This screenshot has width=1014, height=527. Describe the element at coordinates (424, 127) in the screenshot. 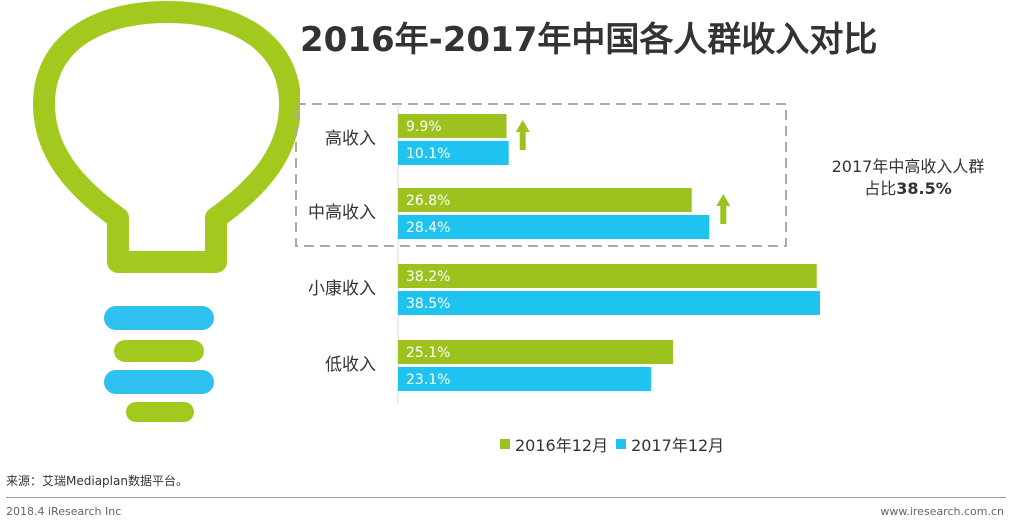

I see `data-label: 9.9%` at that location.